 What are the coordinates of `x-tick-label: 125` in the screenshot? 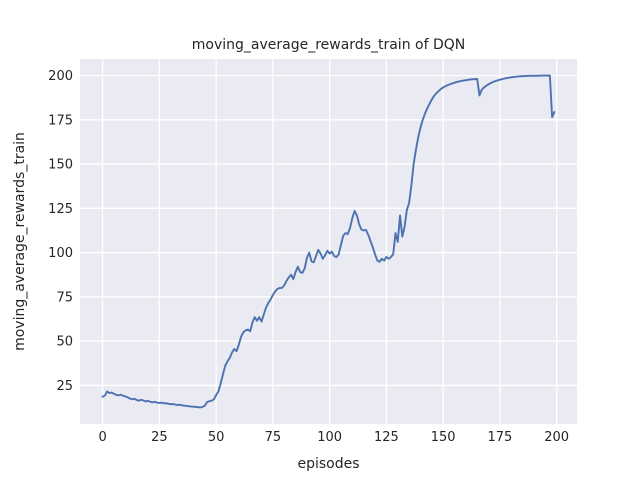 It's located at (386, 437).